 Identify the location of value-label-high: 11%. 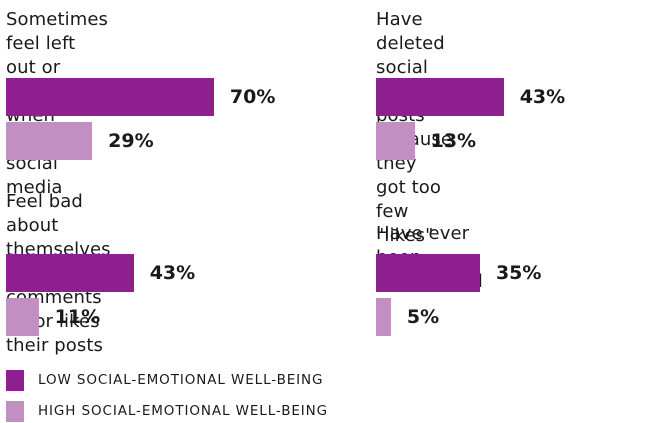
(77, 317).